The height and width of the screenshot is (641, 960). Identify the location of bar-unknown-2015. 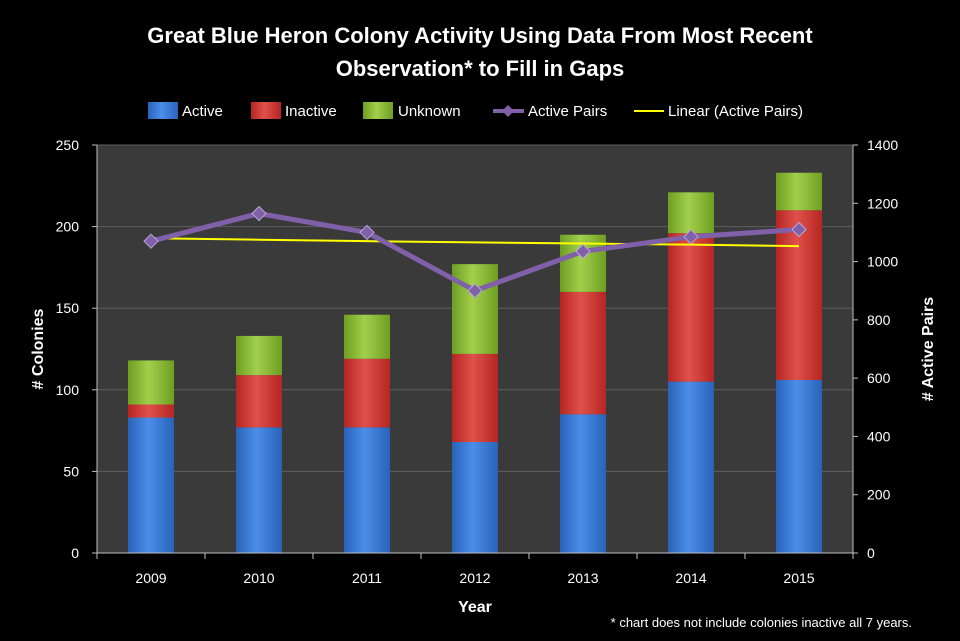
(799, 191).